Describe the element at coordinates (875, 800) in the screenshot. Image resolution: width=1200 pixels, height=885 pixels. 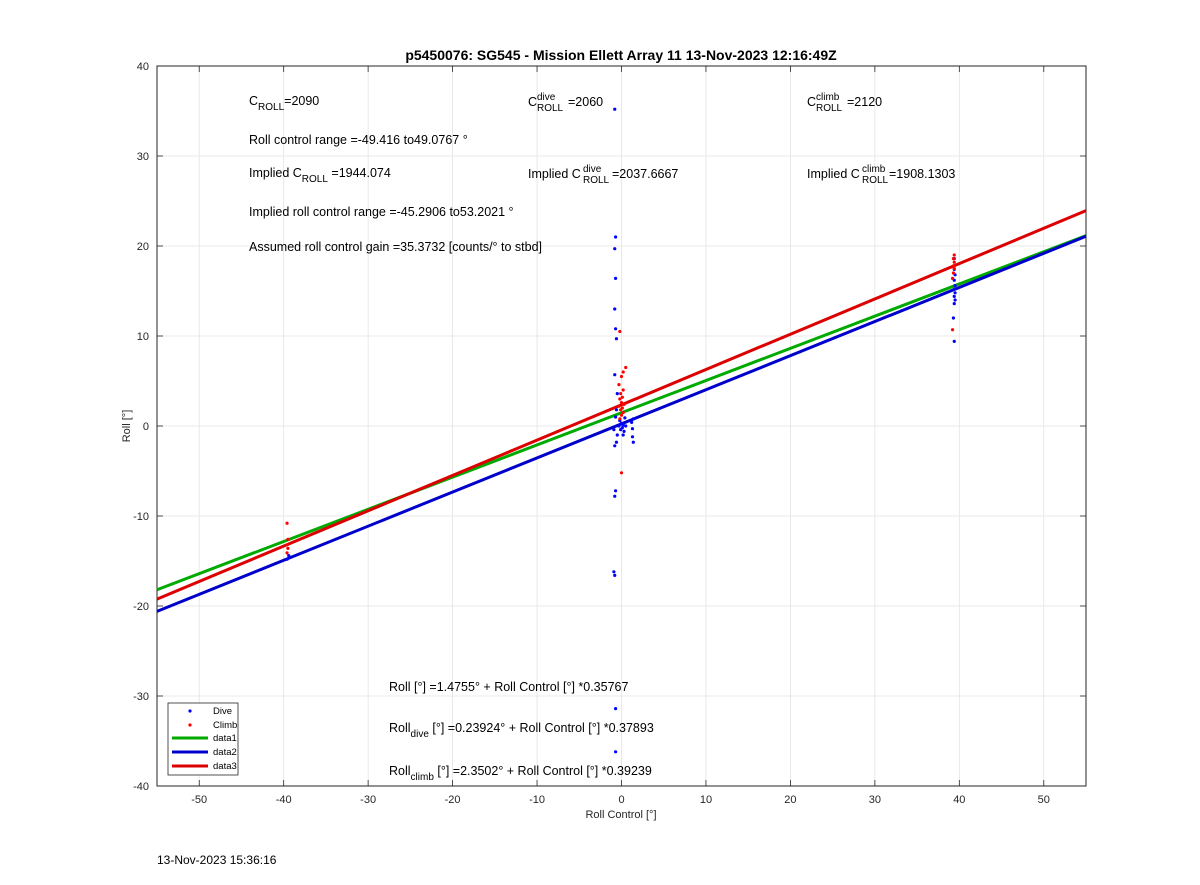
I see `x-tick-label: 30` at that location.